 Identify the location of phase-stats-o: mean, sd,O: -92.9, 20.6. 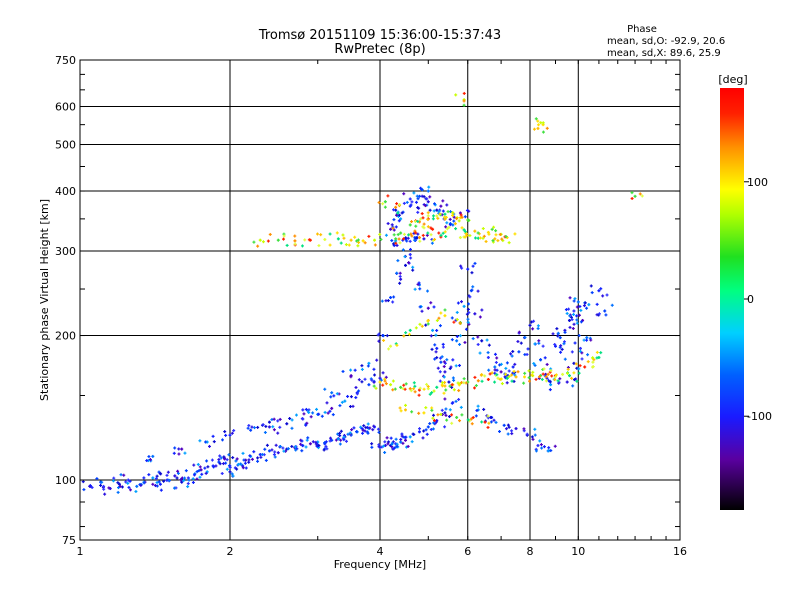
(666, 41).